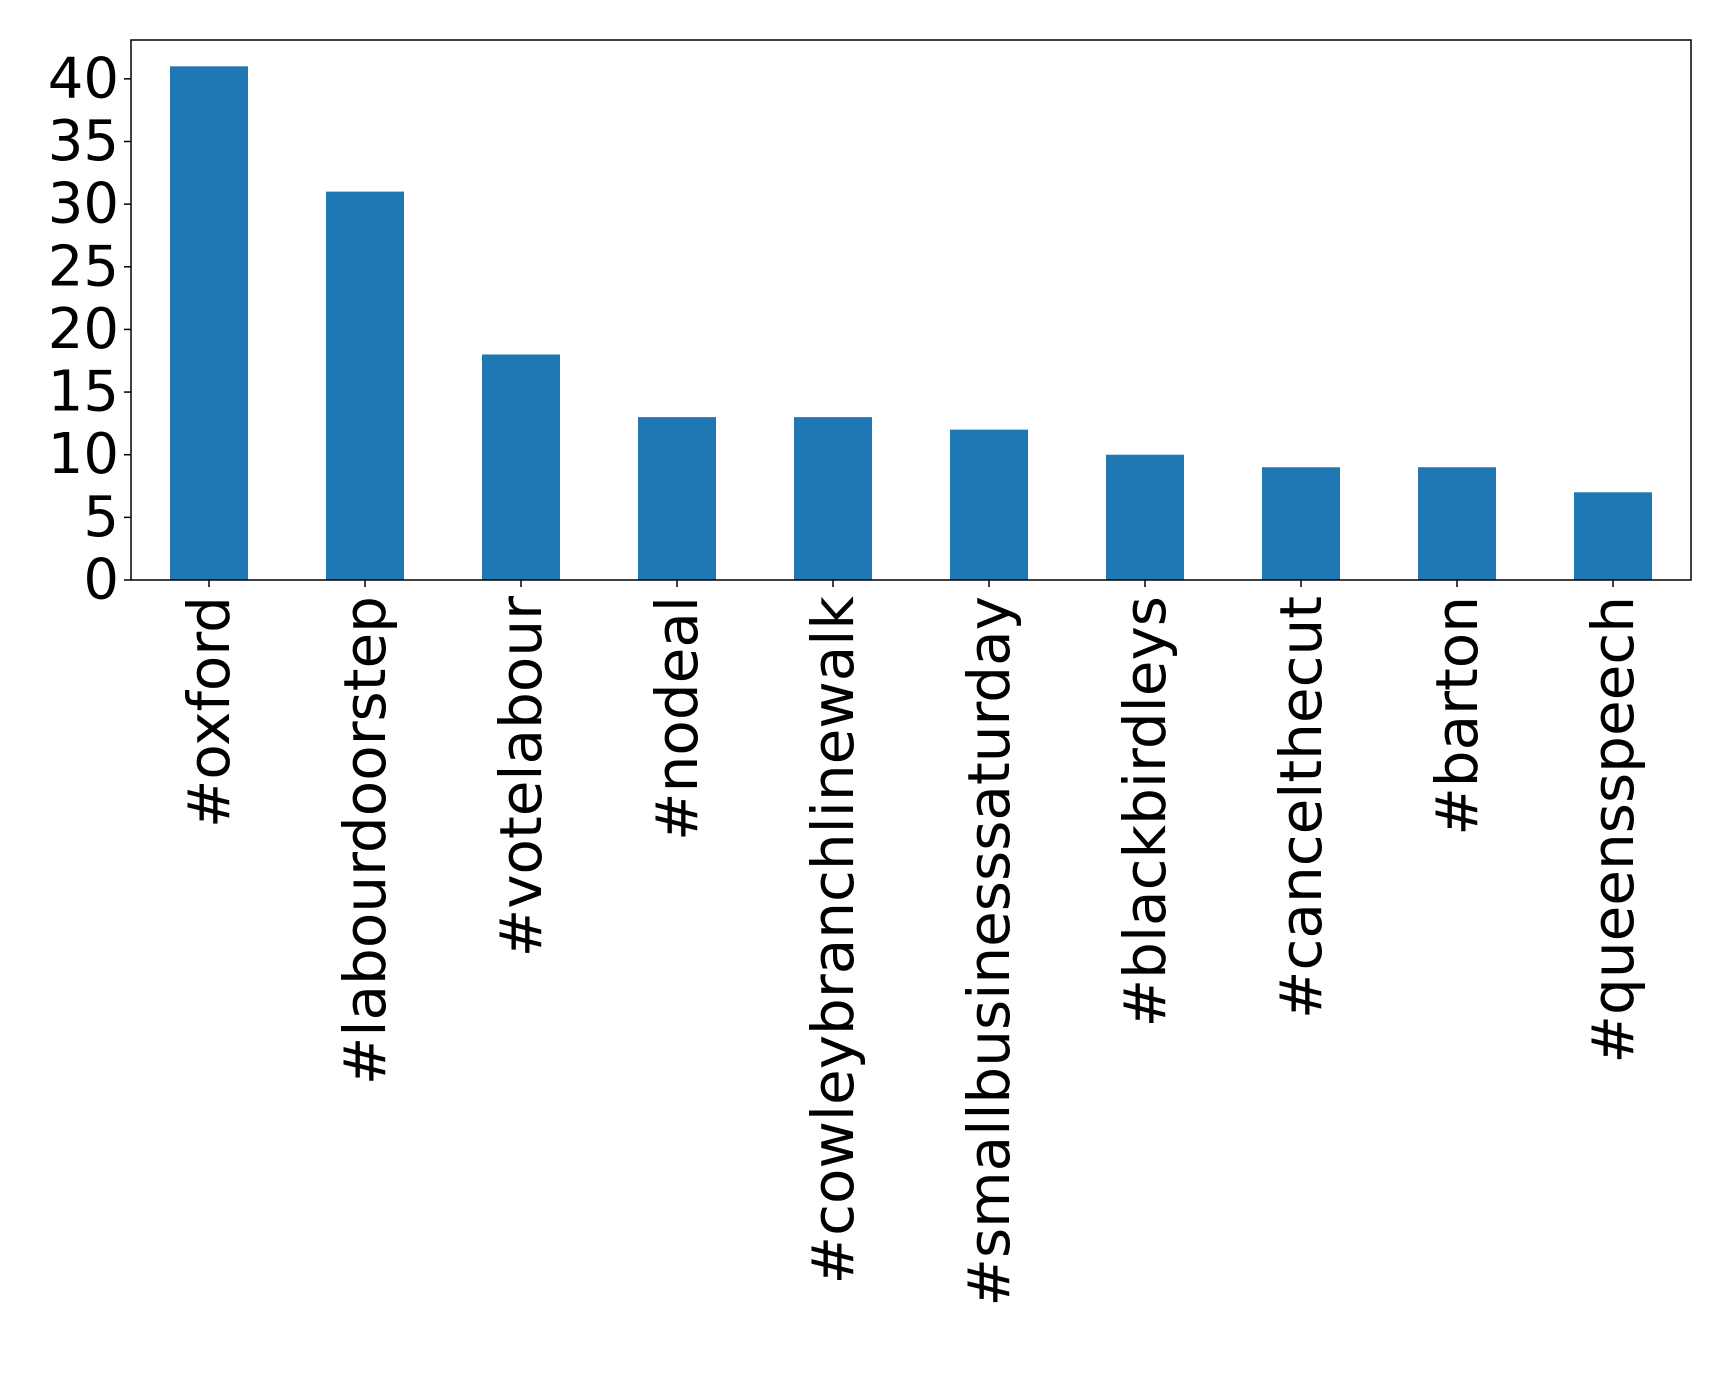  Describe the element at coordinates (521, 467) in the screenshot. I see `bar-votelabour` at that location.